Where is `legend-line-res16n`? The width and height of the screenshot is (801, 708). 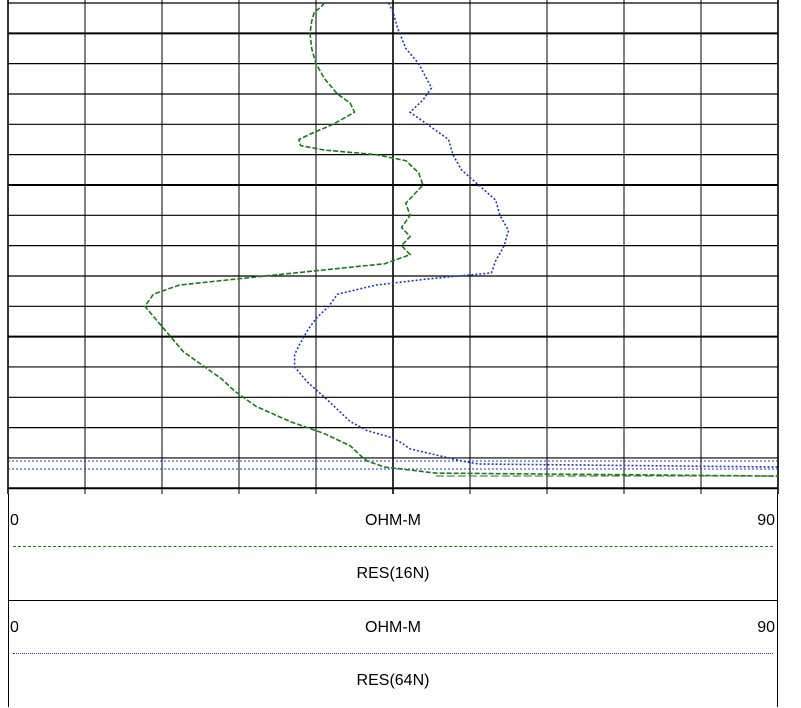 legend-line-res16n is located at coordinates (393, 546).